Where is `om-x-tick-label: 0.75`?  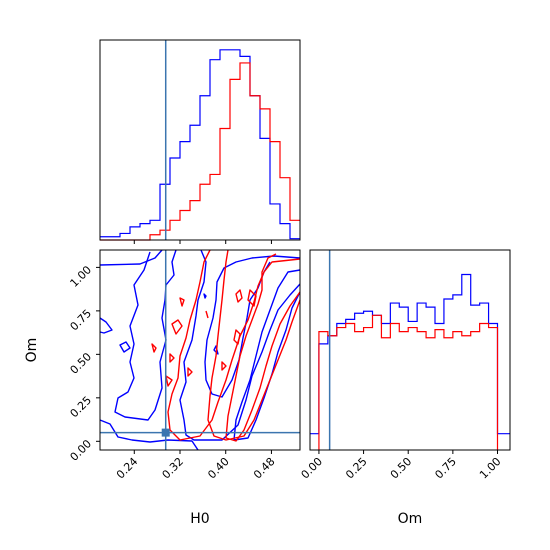 om-x-tick-label: 0.75 is located at coordinates (445, 468).